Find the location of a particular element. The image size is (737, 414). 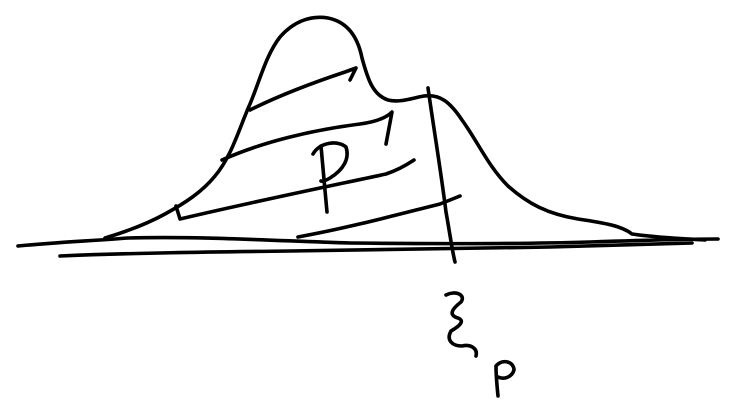

shaded-region-label: p is located at coordinates (330, 177).